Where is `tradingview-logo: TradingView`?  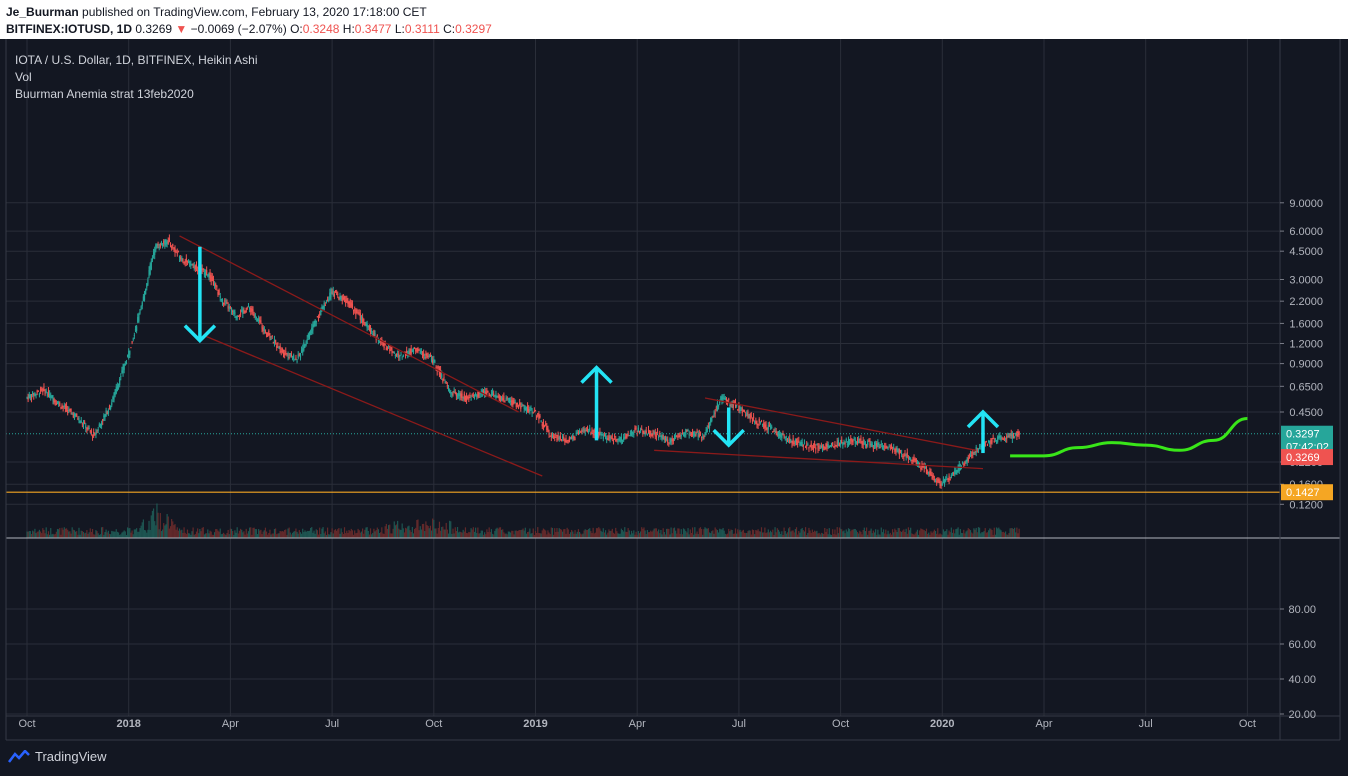
tradingview-logo: TradingView is located at coordinates (57, 756).